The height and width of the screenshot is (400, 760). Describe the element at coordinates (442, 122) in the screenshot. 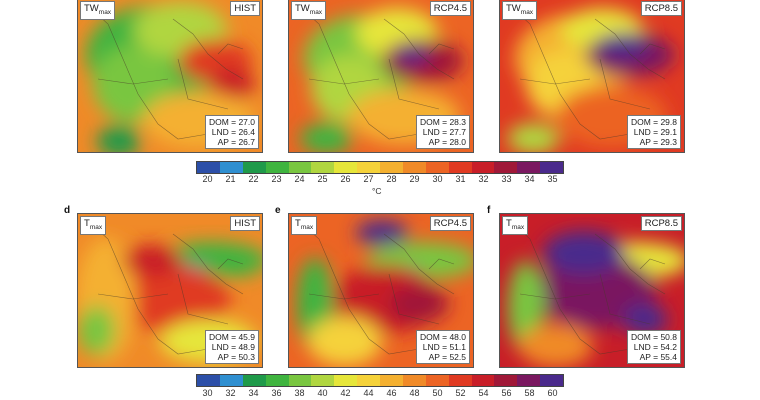

I see `stat-dom: DOM = 28.3` at that location.